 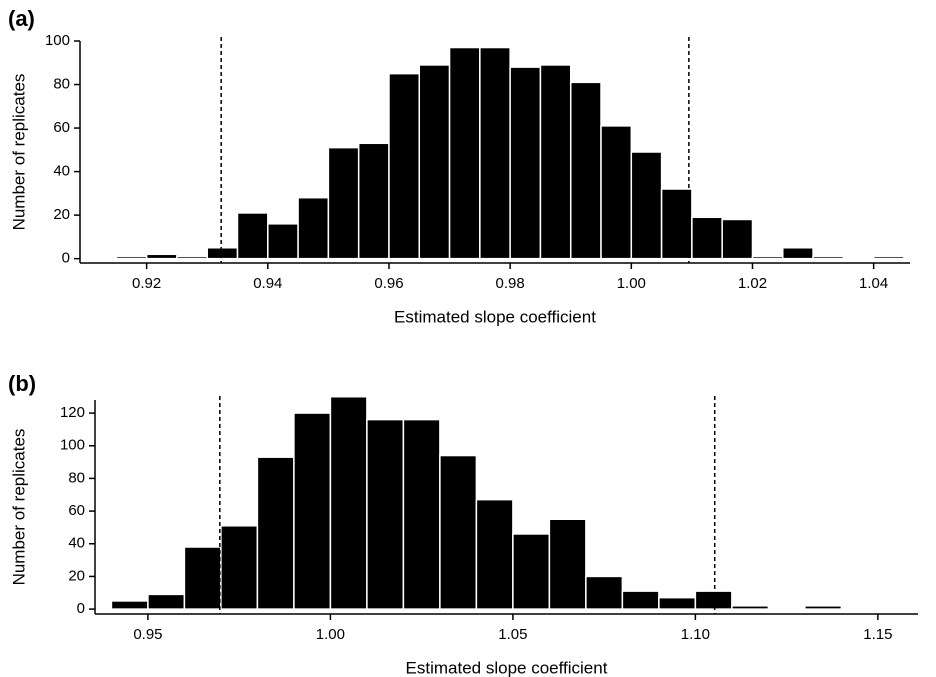 What do you see at coordinates (146, 283) in the screenshot?
I see `x-tick-label: 0.92` at bounding box center [146, 283].